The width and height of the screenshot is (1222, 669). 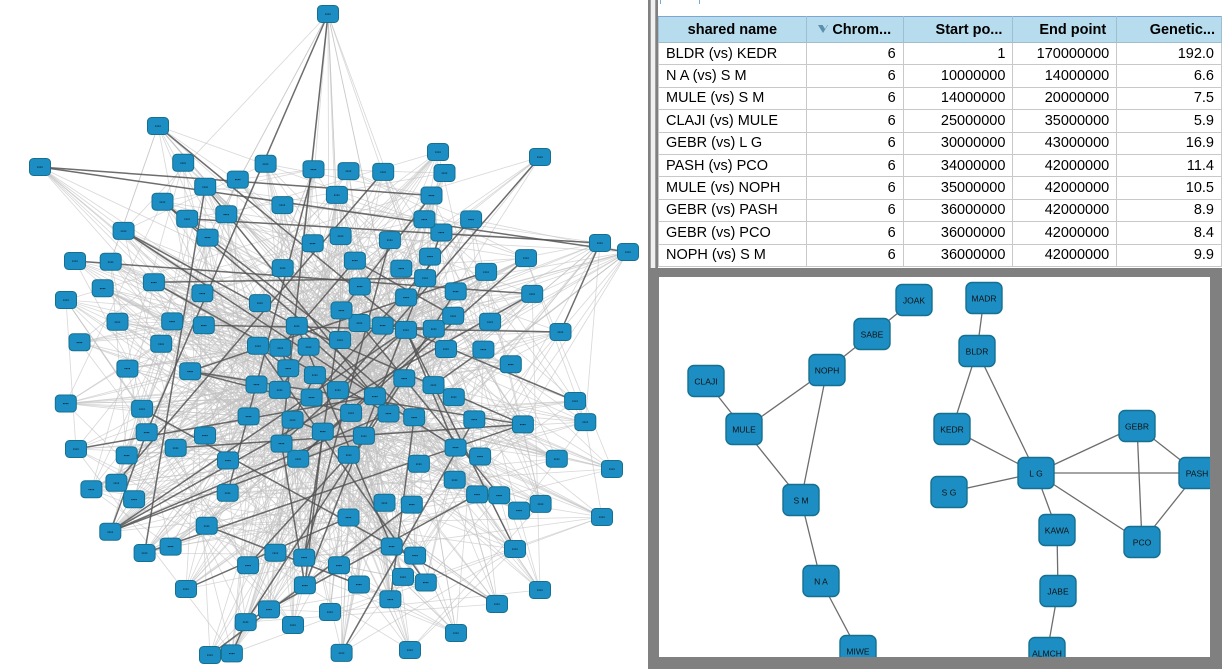 I want to click on subnetwork-edge, so click(x=1139, y=484).